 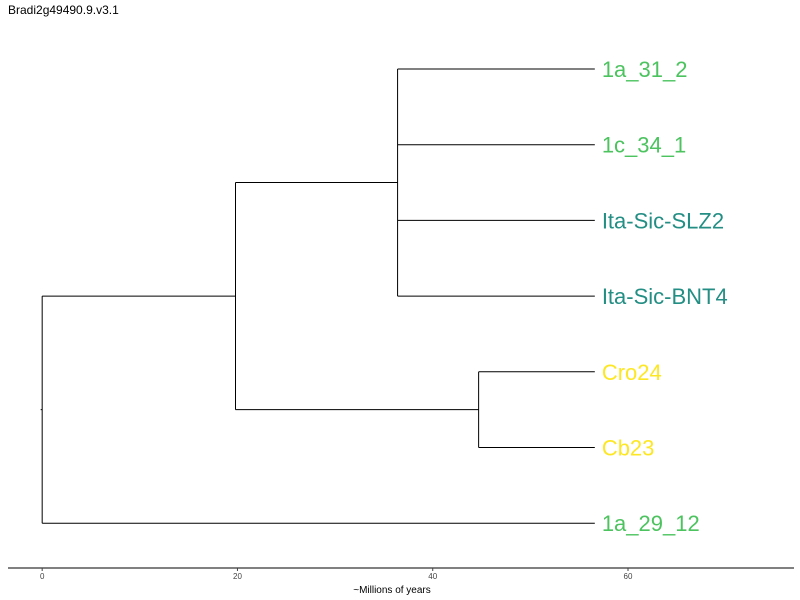 I want to click on tip-label: 1c_34_1, so click(x=644, y=145).